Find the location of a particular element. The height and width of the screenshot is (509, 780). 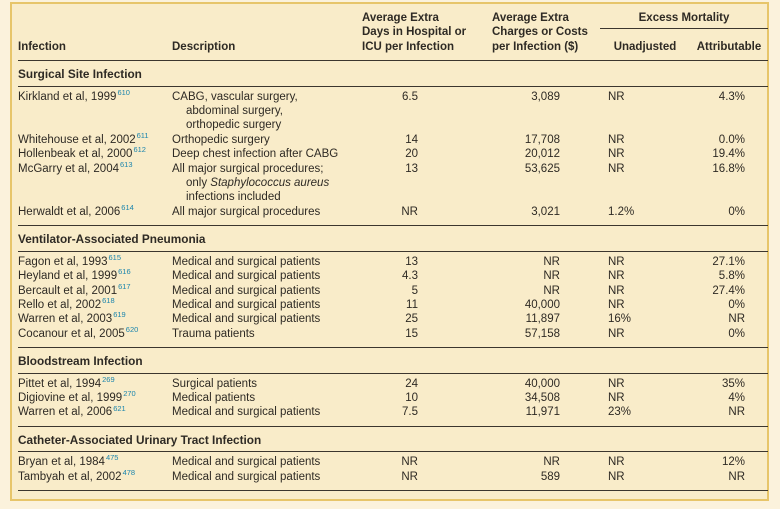

charges-cell: 3,089 is located at coordinates (545, 96).